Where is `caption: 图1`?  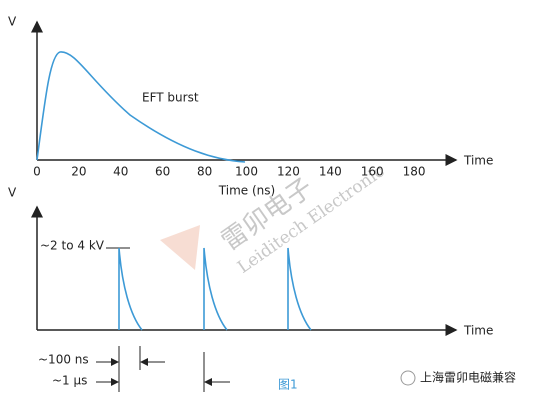 caption: 图1 is located at coordinates (288, 385).